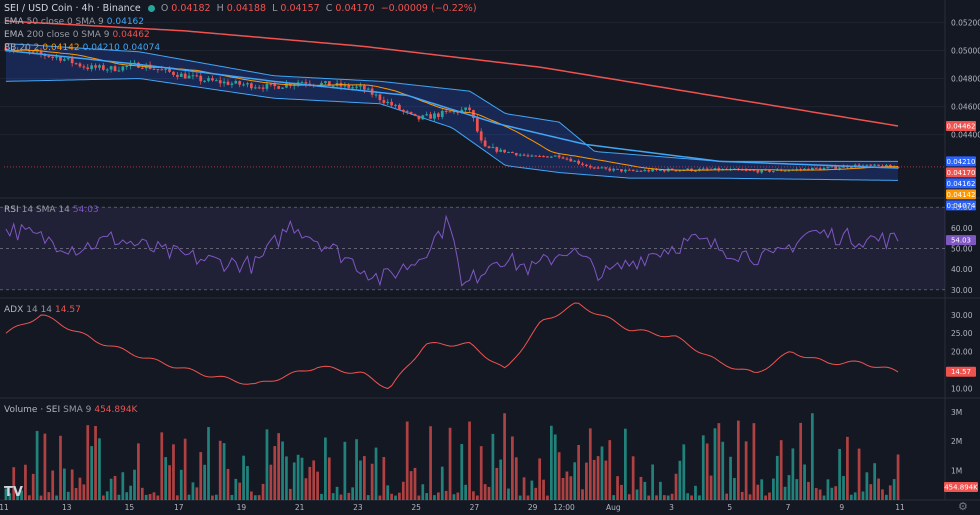 The height and width of the screenshot is (515, 980). I want to click on time-axis-label: 3, so click(671, 507).